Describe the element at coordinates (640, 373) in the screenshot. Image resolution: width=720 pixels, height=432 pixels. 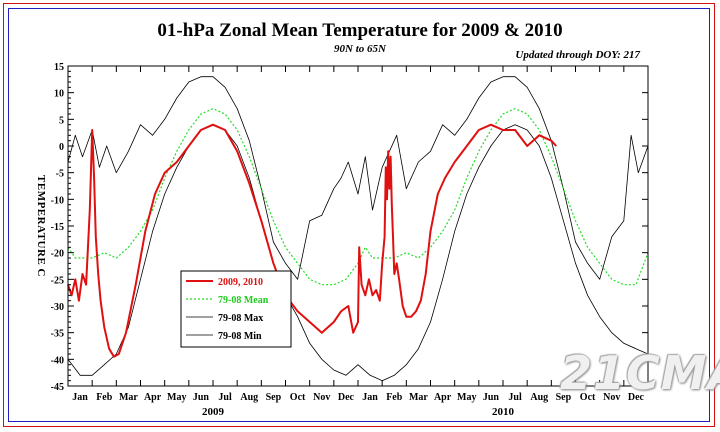
I see `watermark-logo: 21CMA` at that location.